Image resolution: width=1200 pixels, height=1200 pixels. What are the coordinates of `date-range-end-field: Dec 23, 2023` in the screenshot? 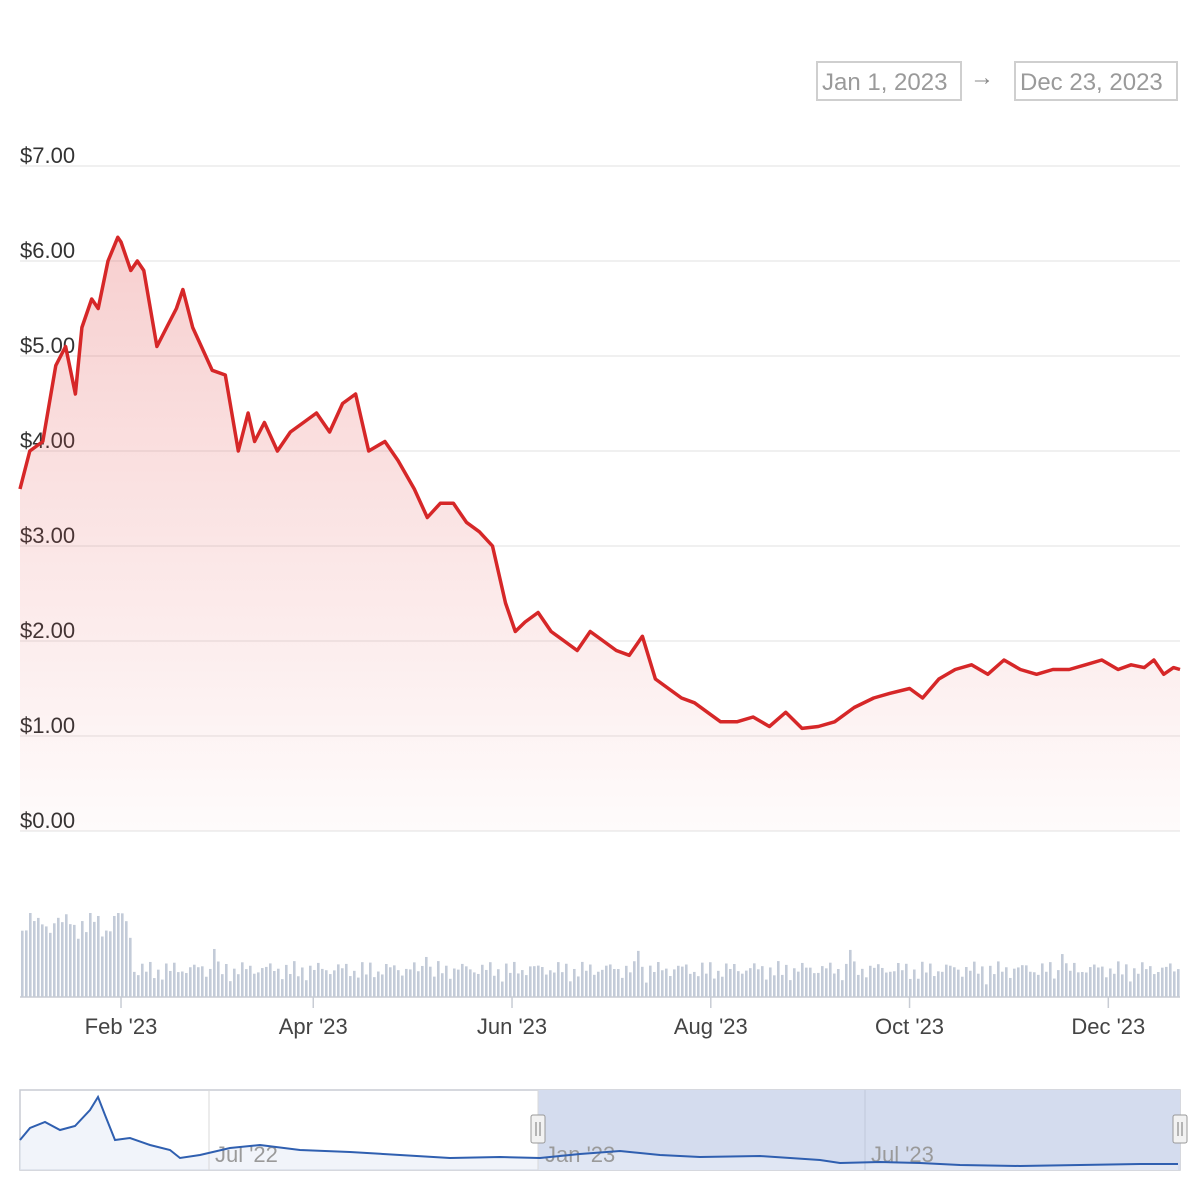 It's located at (1096, 81).